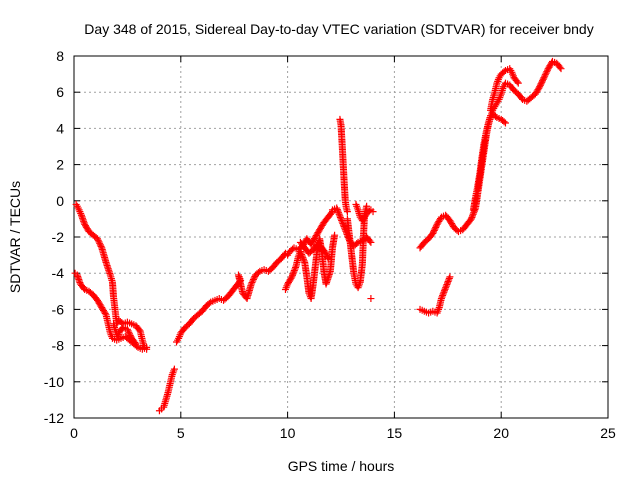 Image resolution: width=640 pixels, height=480 pixels. What do you see at coordinates (60, 201) in the screenshot?
I see `y-tick-label: 0` at bounding box center [60, 201].